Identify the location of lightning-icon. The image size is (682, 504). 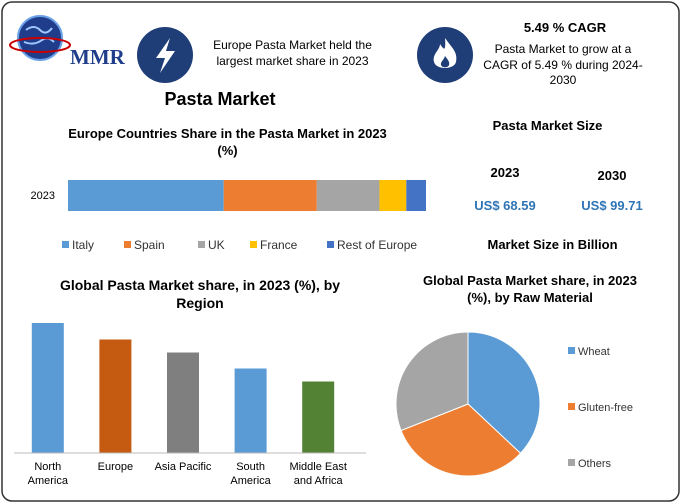
(165, 55).